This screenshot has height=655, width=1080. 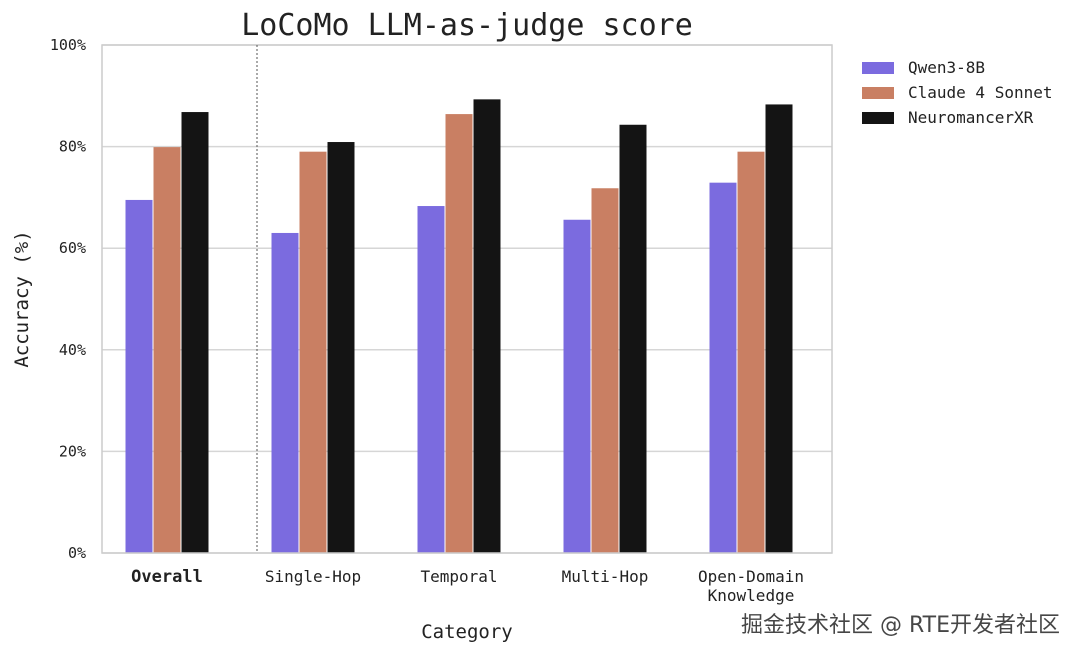 What do you see at coordinates (605, 576) in the screenshot?
I see `x-tick-label: Multi-Hop` at bounding box center [605, 576].